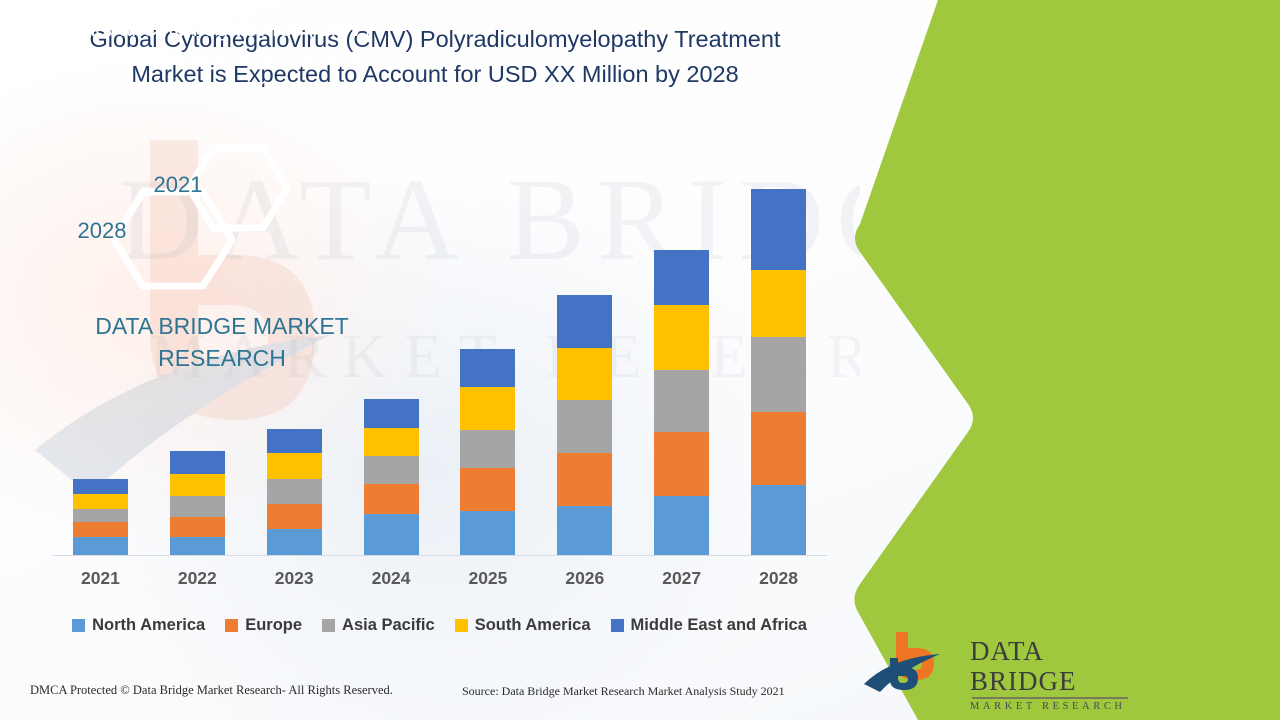 This screenshot has width=1280, height=720. What do you see at coordinates (902, 662) in the screenshot?
I see `logo-mark-icon` at bounding box center [902, 662].